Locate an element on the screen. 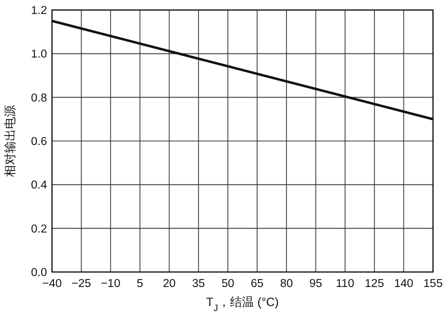 This screenshot has height=326, width=443. x-tick-label: 5 is located at coordinates (140, 284).